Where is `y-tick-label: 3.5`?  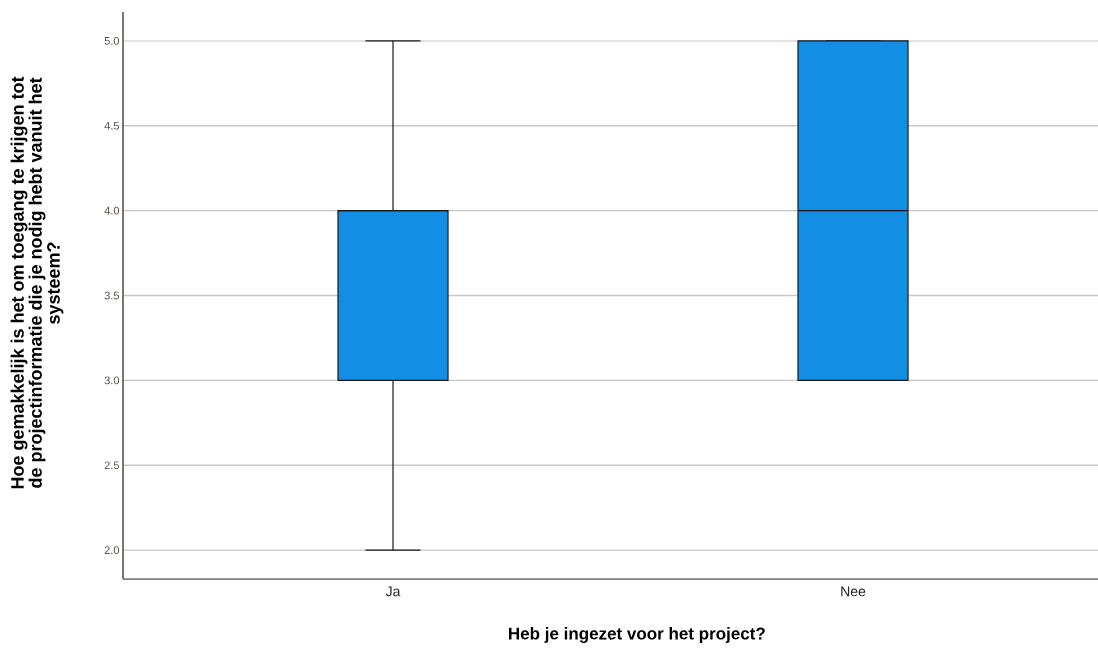
y-tick-label: 3.5 is located at coordinates (111, 295).